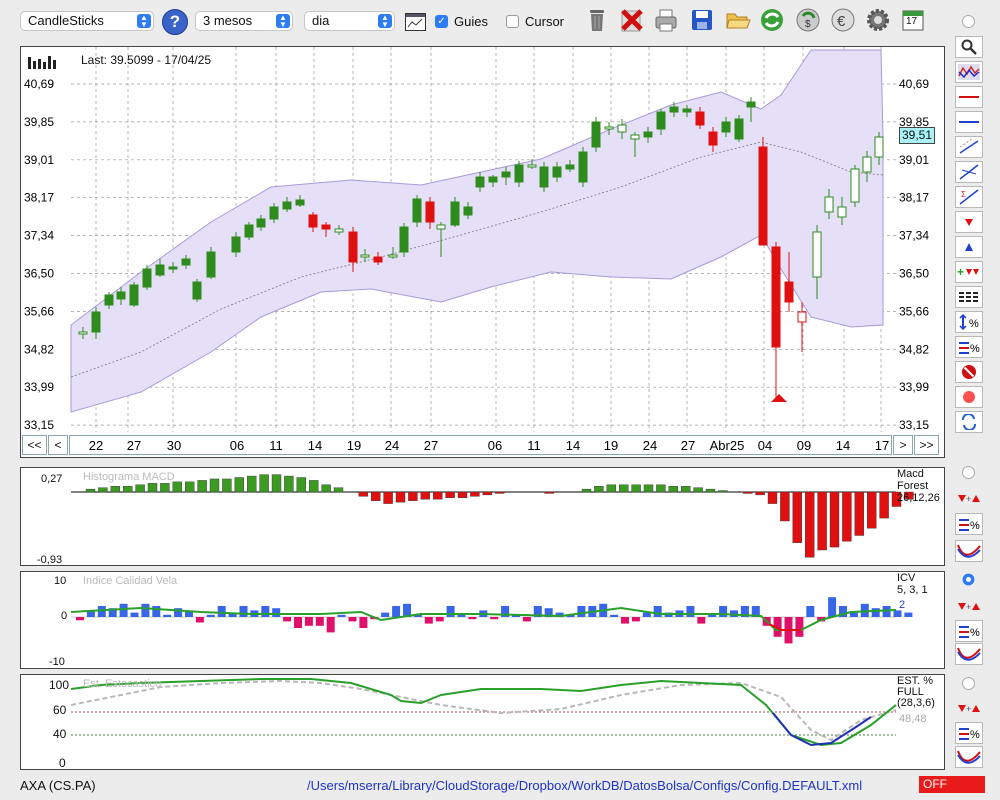 The width and height of the screenshot is (1000, 800). I want to click on interval-select: dia ▲ ▼, so click(349, 21).